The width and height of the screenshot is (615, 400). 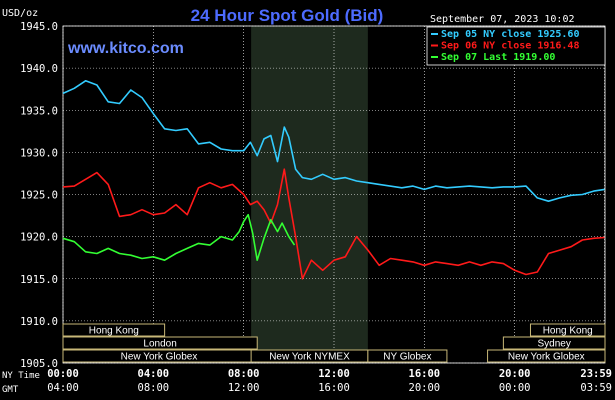 I want to click on x-tick-gmt-4: 20:00, so click(x=425, y=388).